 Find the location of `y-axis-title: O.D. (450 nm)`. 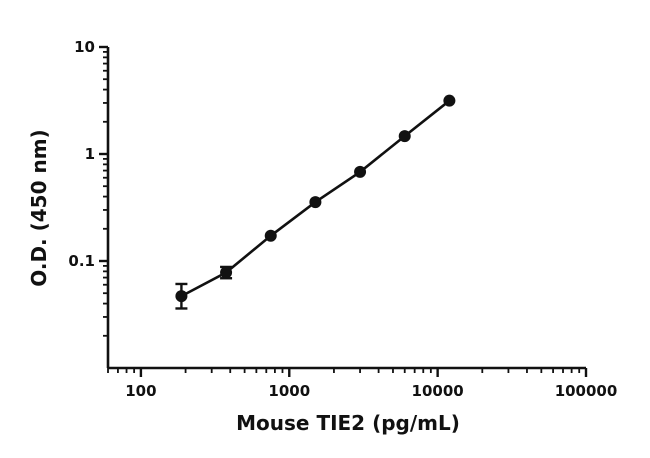

y-axis-title: O.D. (450 nm) is located at coordinates (39, 207).